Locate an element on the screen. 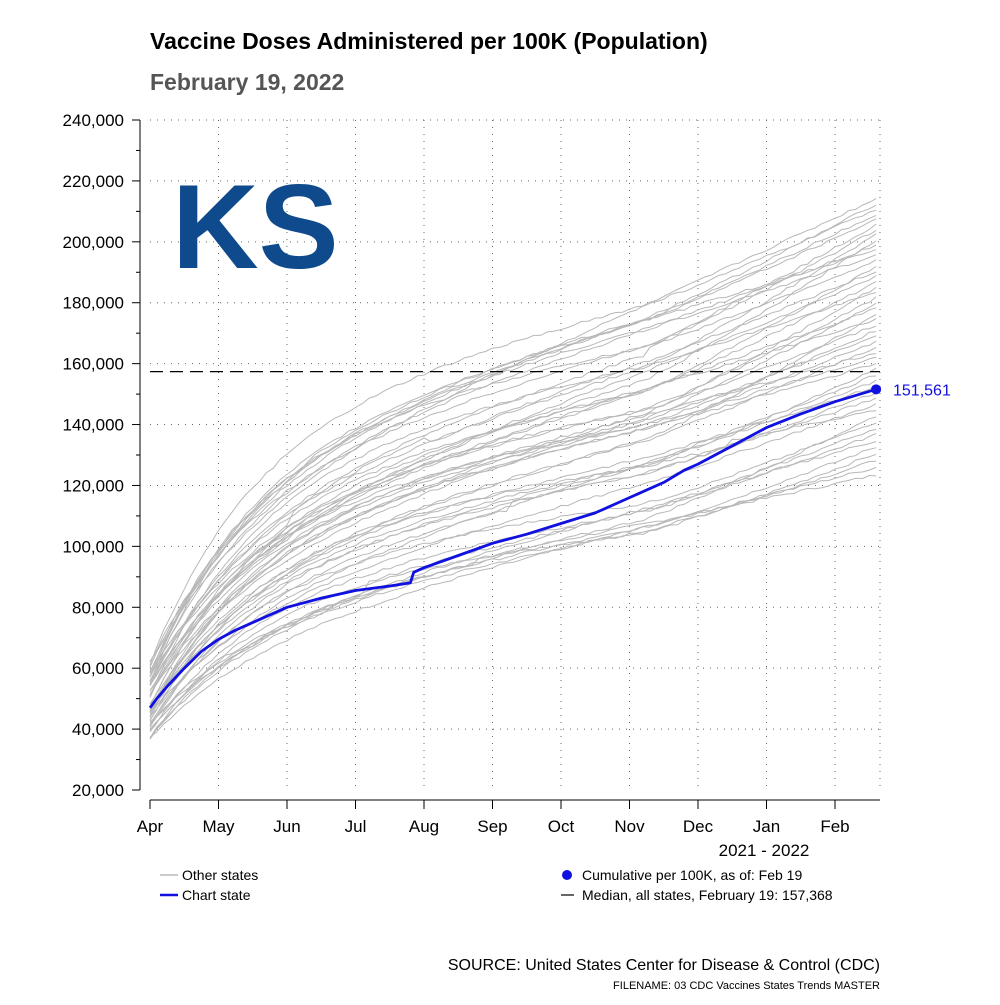 This screenshot has width=1000, height=1005. y-tick-label: 180,000 is located at coordinates (93, 303).